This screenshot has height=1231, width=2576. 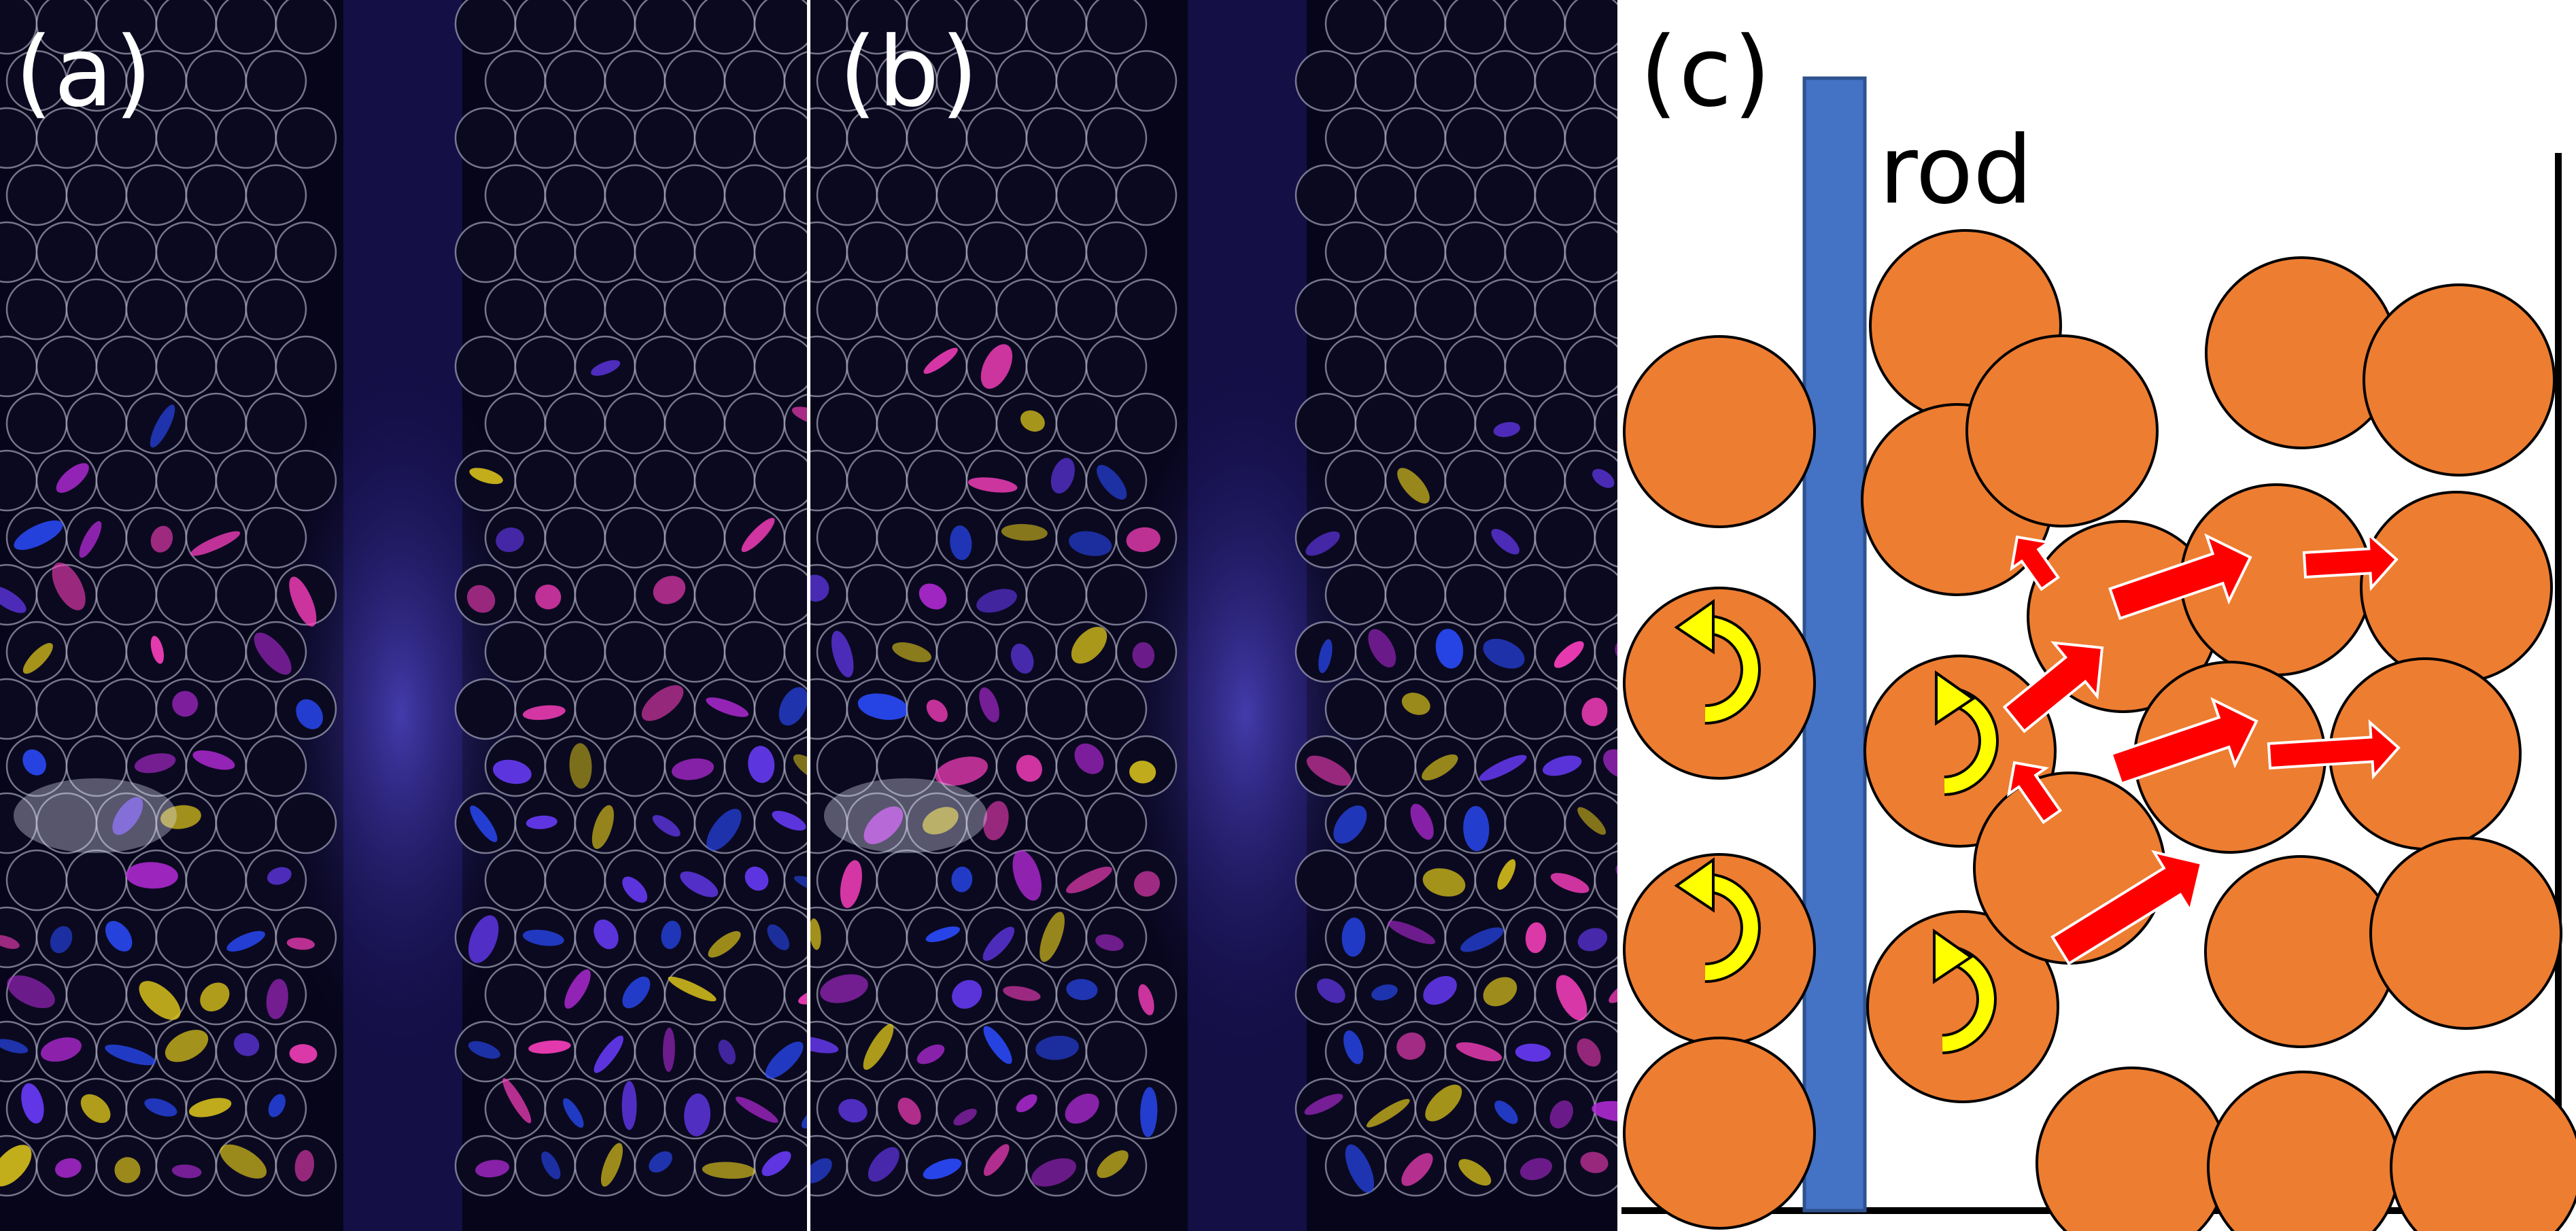 I want to click on force-arrow, so click(x=2035, y=563).